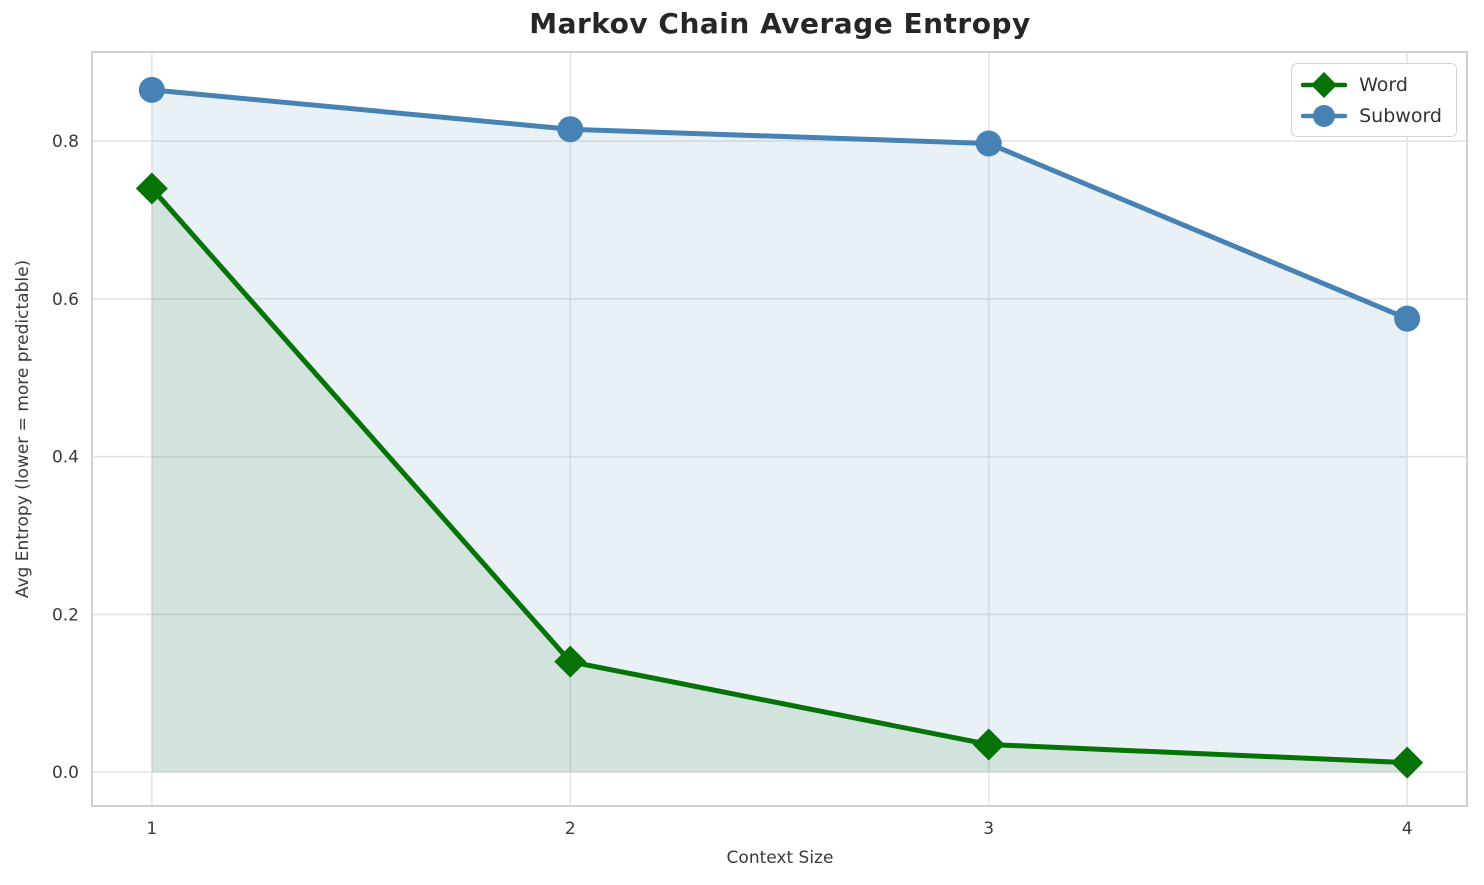 The height and width of the screenshot is (885, 1484). I want to click on x-tick-label: 4, so click(1407, 829).